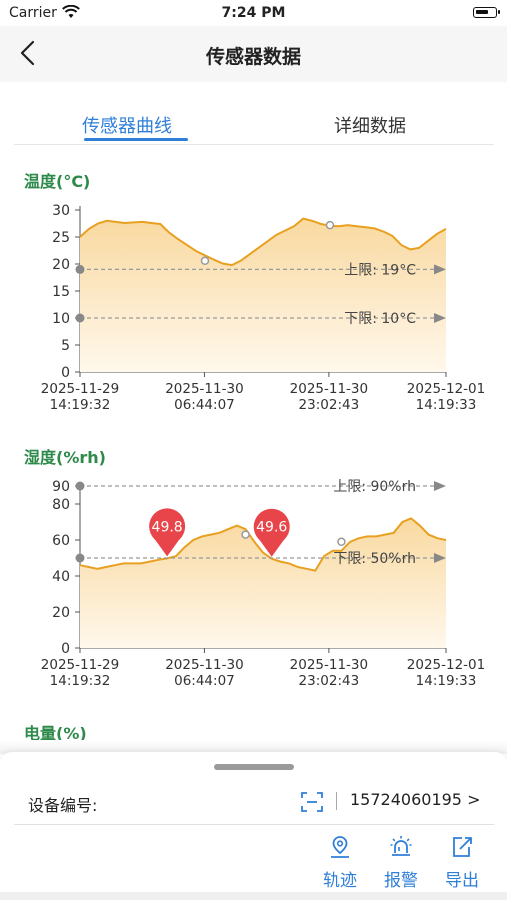 The width and height of the screenshot is (507, 900). What do you see at coordinates (61, 505) in the screenshot?
I see `y-tick-label: 80` at bounding box center [61, 505].